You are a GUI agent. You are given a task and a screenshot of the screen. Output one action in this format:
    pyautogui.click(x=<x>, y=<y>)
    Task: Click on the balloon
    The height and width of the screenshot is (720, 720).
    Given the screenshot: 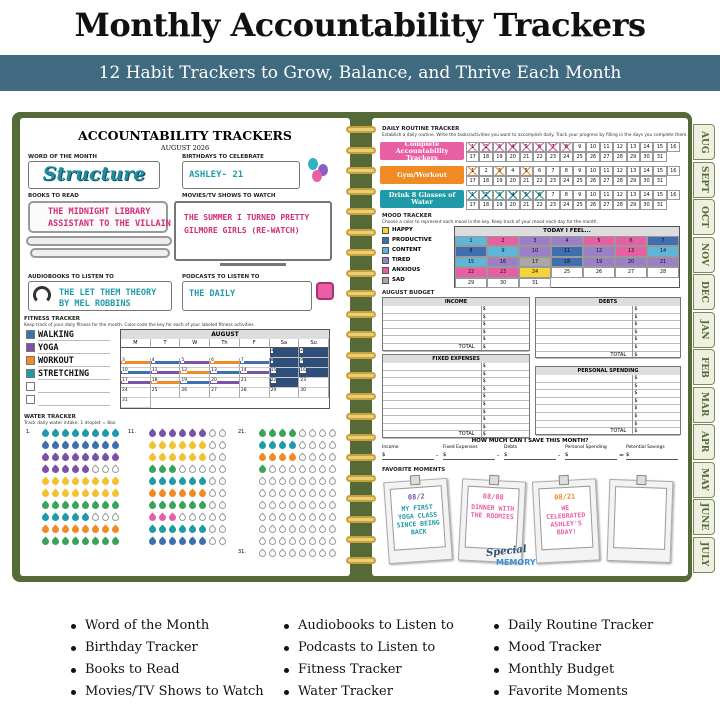 What is the action you would take?
    pyautogui.click(x=317, y=176)
    